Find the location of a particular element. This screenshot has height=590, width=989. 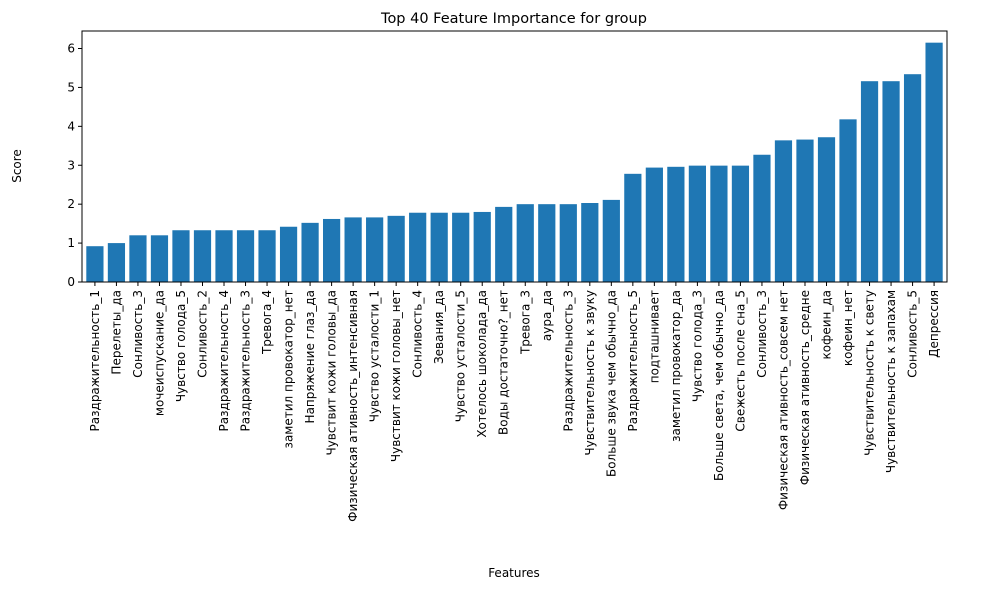

x-tick-label: Тревога_4 is located at coordinates (267, 322).